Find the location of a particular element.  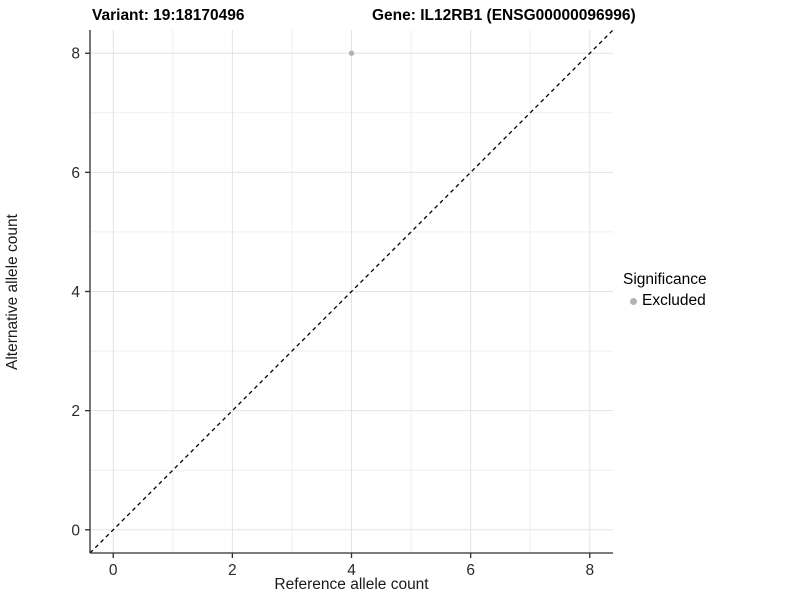

y-tick-label: 4 is located at coordinates (75, 292).